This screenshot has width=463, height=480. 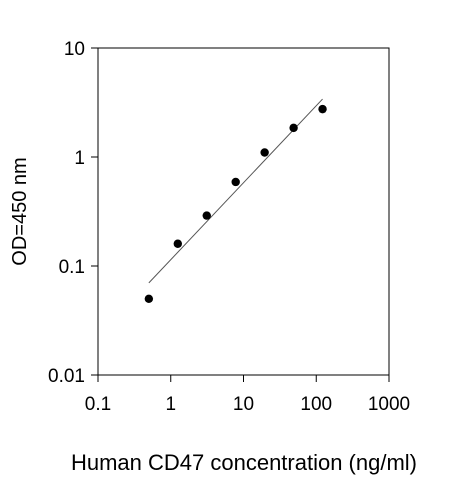 What do you see at coordinates (170, 404) in the screenshot?
I see `x-tick-label: 1` at bounding box center [170, 404].